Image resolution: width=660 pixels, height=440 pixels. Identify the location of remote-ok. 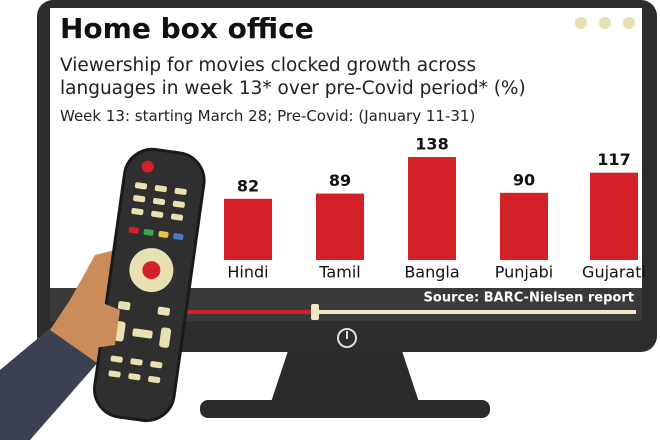
(151, 270).